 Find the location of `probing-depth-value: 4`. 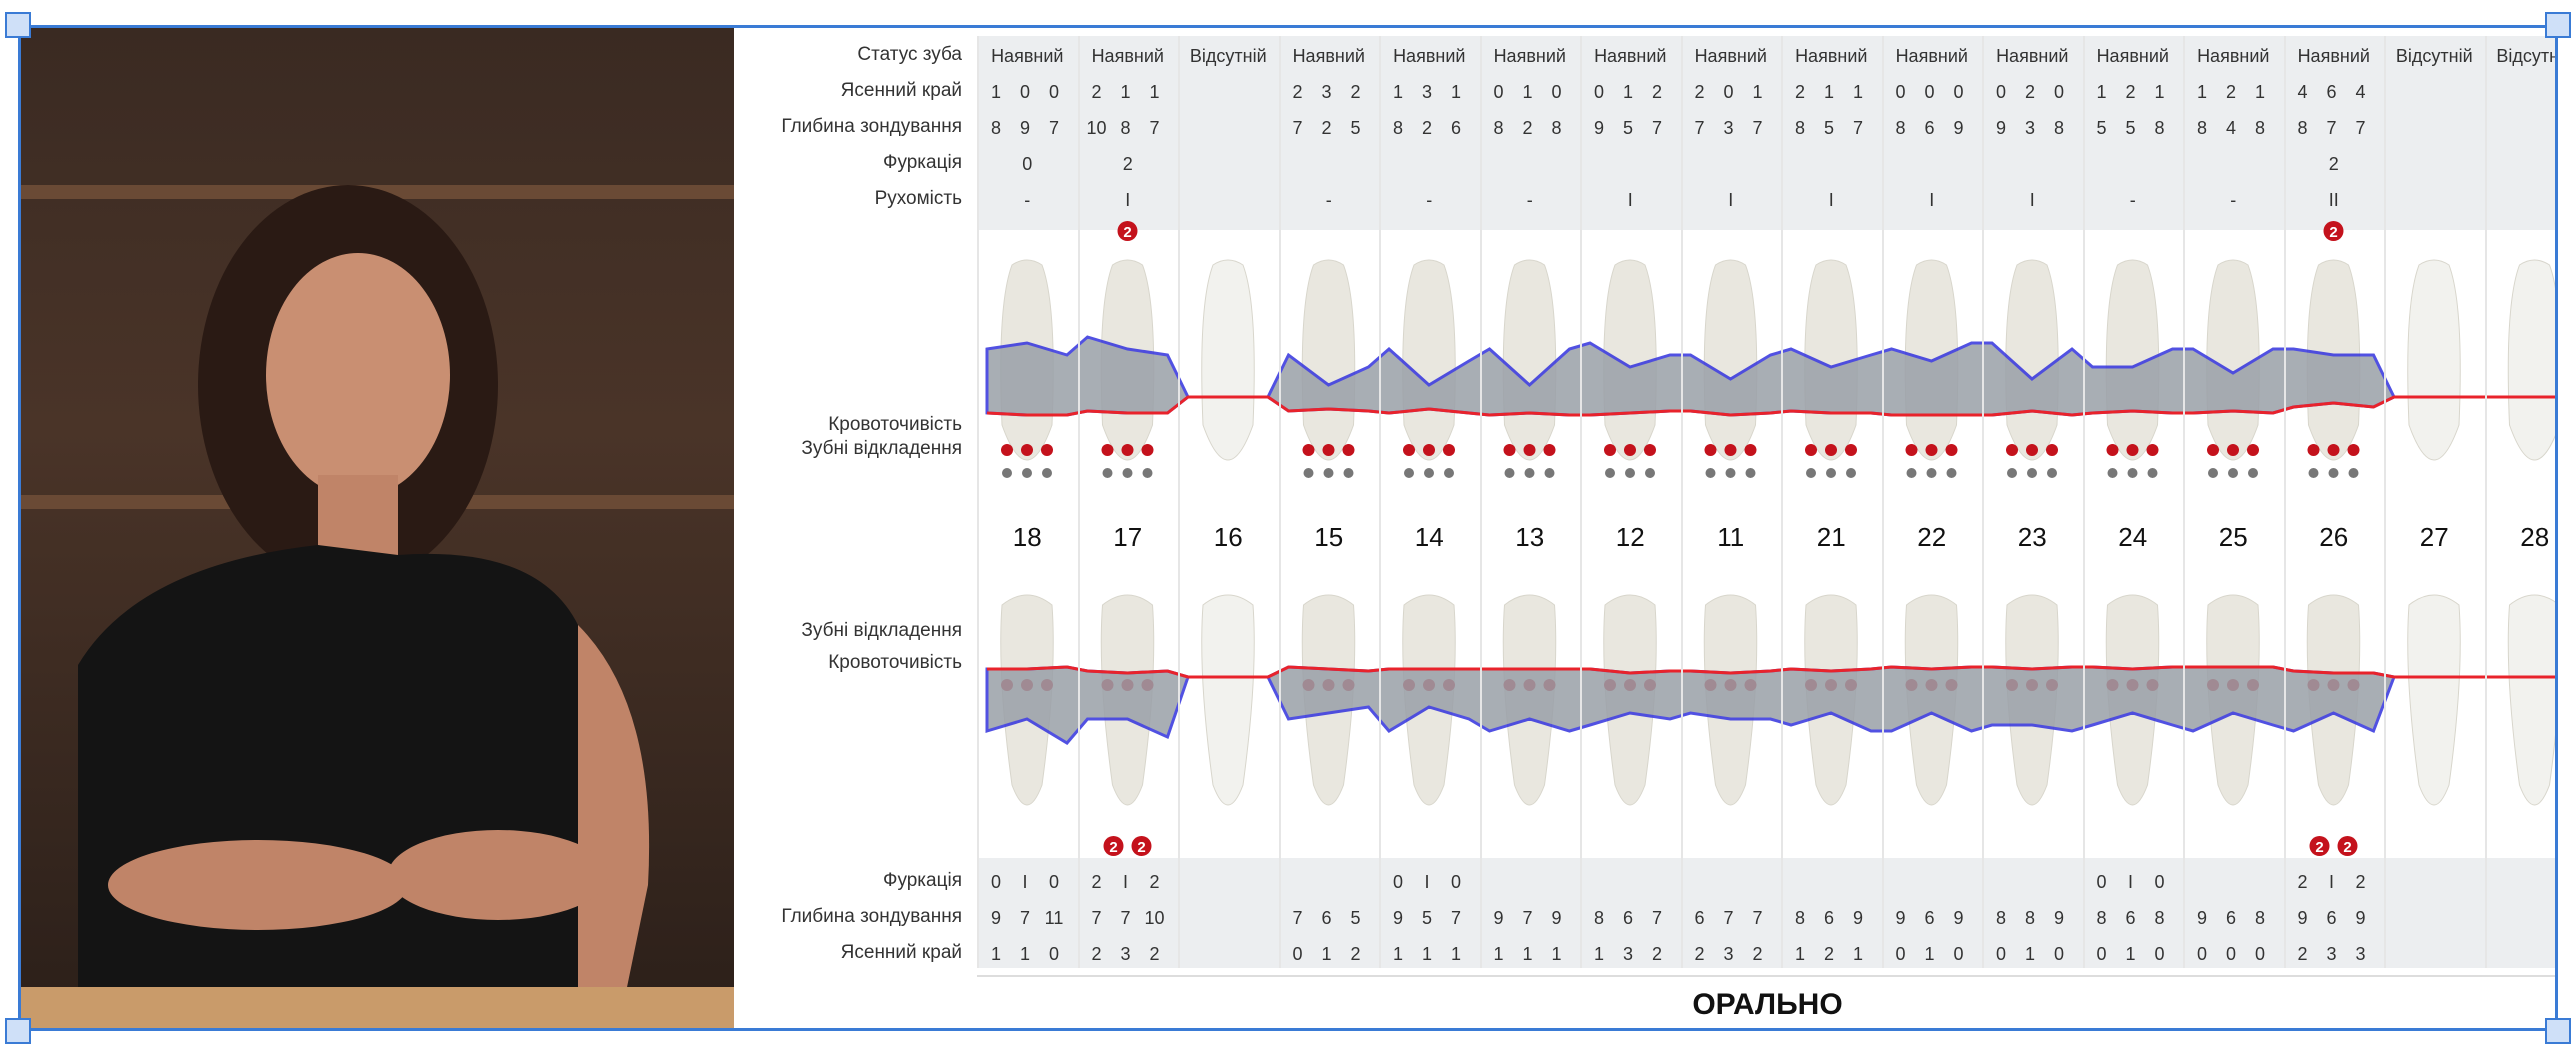

probing-depth-value: 4 is located at coordinates (2230, 128).